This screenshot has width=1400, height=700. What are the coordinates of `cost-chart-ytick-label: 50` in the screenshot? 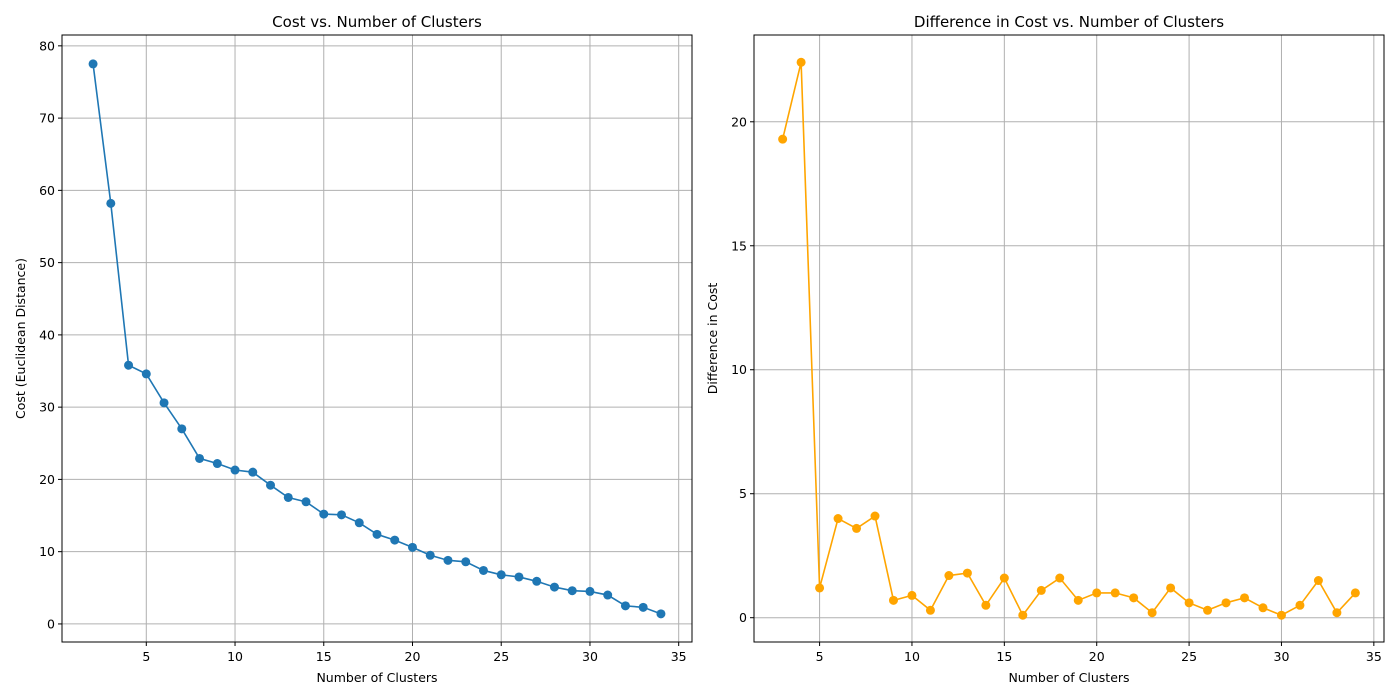 It's located at (47, 262).